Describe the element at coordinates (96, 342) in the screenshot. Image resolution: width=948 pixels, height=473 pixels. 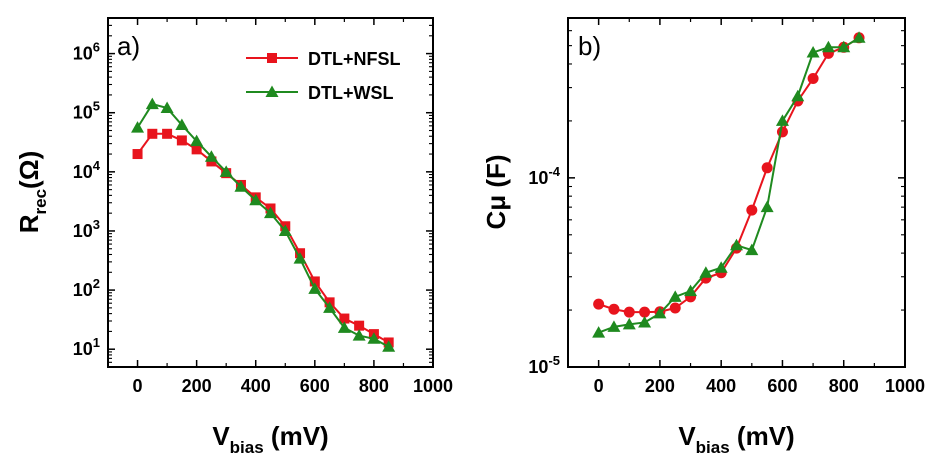
I see `y-tick-exponent: 1` at that location.